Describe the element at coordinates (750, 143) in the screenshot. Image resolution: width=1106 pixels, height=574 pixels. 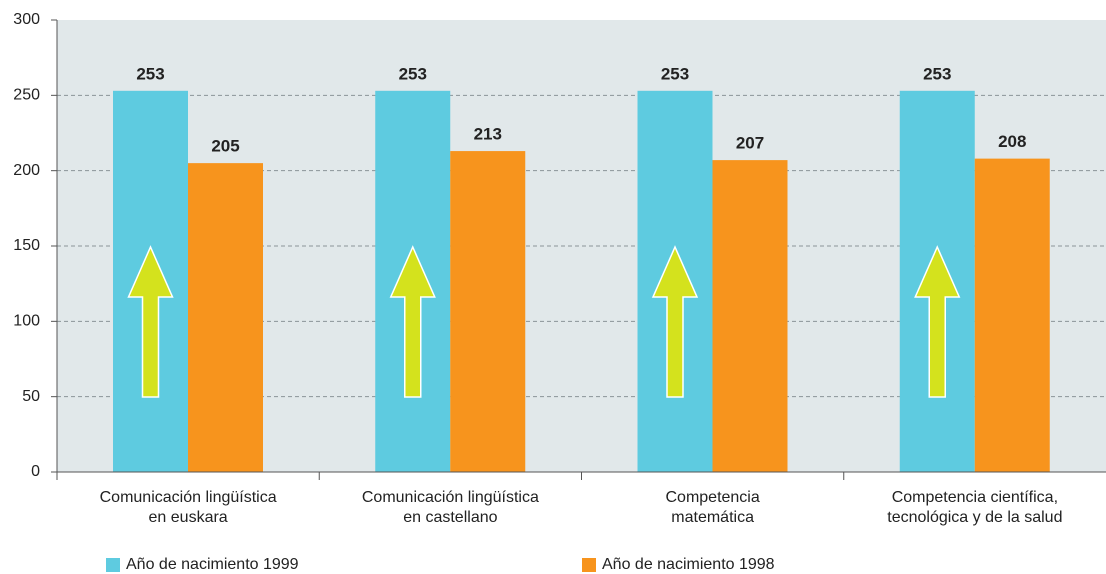
I see `value-label: 207` at that location.